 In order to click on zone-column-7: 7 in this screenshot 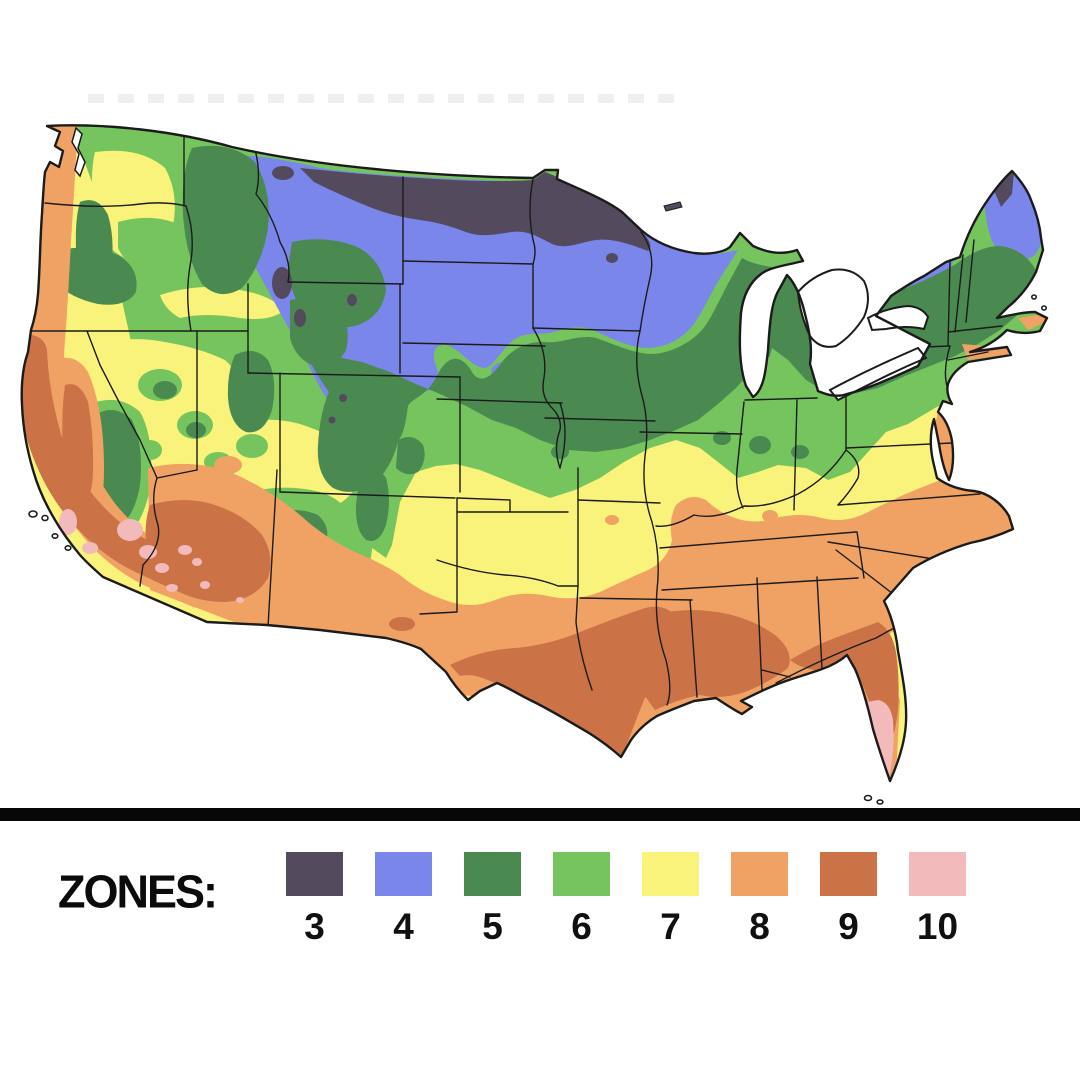, I will do `click(670, 900)`.